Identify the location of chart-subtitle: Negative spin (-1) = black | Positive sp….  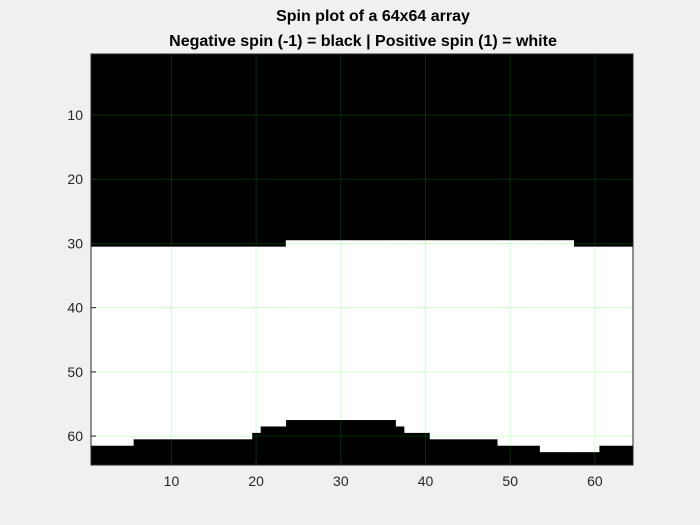
(363, 41).